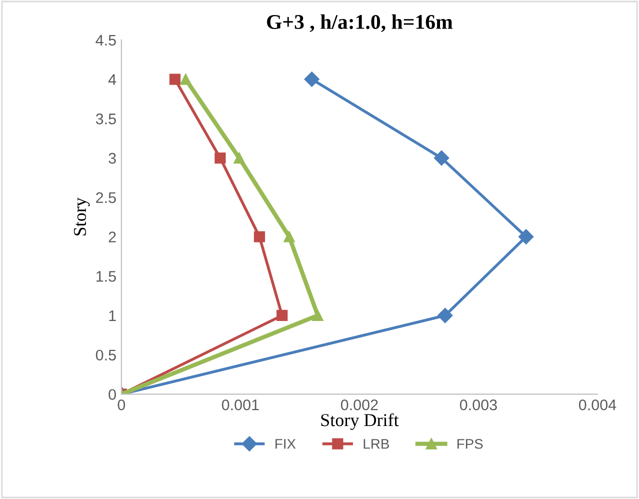 The image size is (639, 499). I want to click on x-tick-label: 0.004, so click(597, 404).